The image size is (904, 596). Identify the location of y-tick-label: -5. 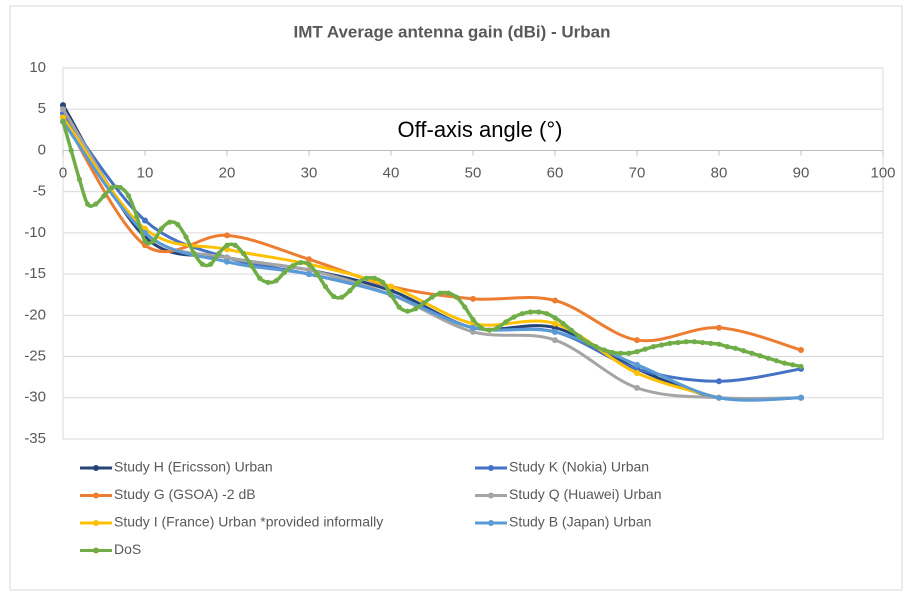
(39, 191).